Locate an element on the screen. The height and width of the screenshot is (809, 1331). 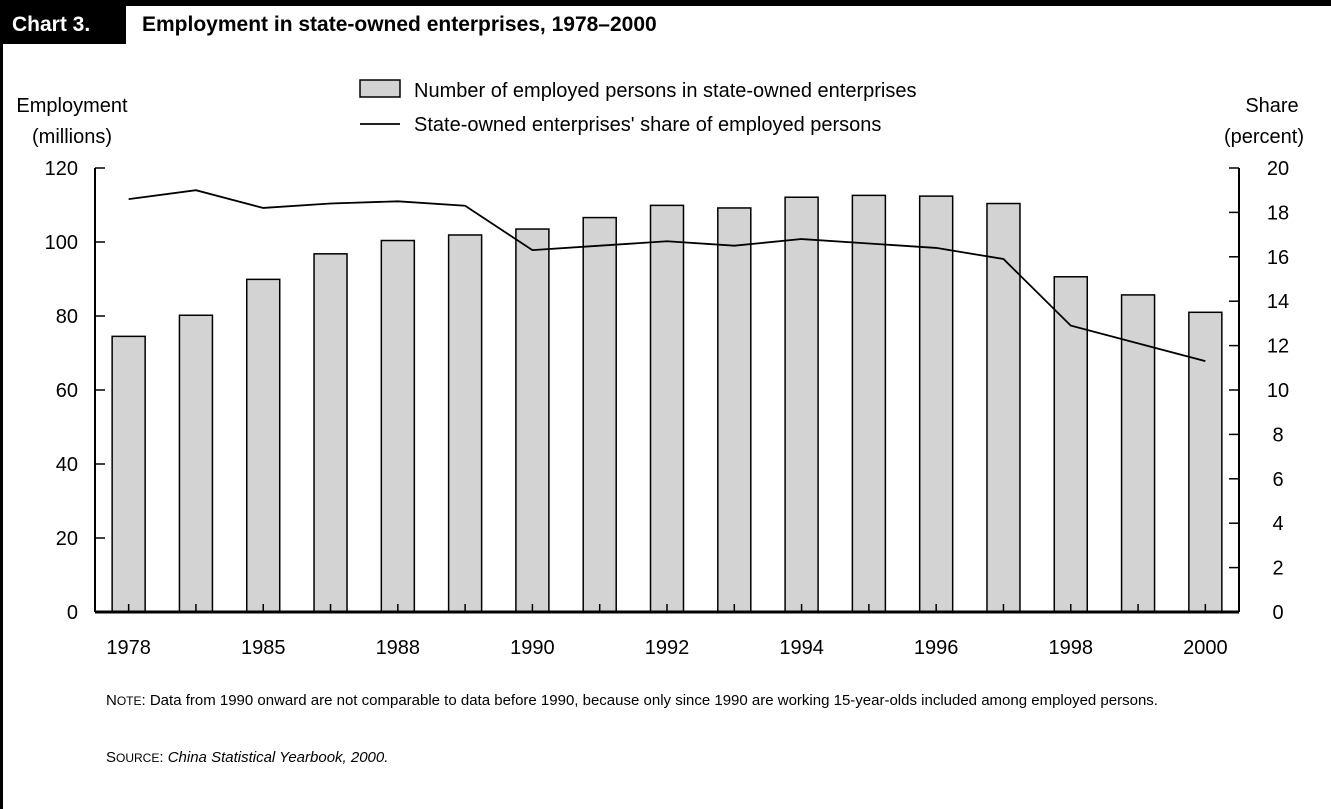
x-tick-label: 1998 is located at coordinates (1071, 648).